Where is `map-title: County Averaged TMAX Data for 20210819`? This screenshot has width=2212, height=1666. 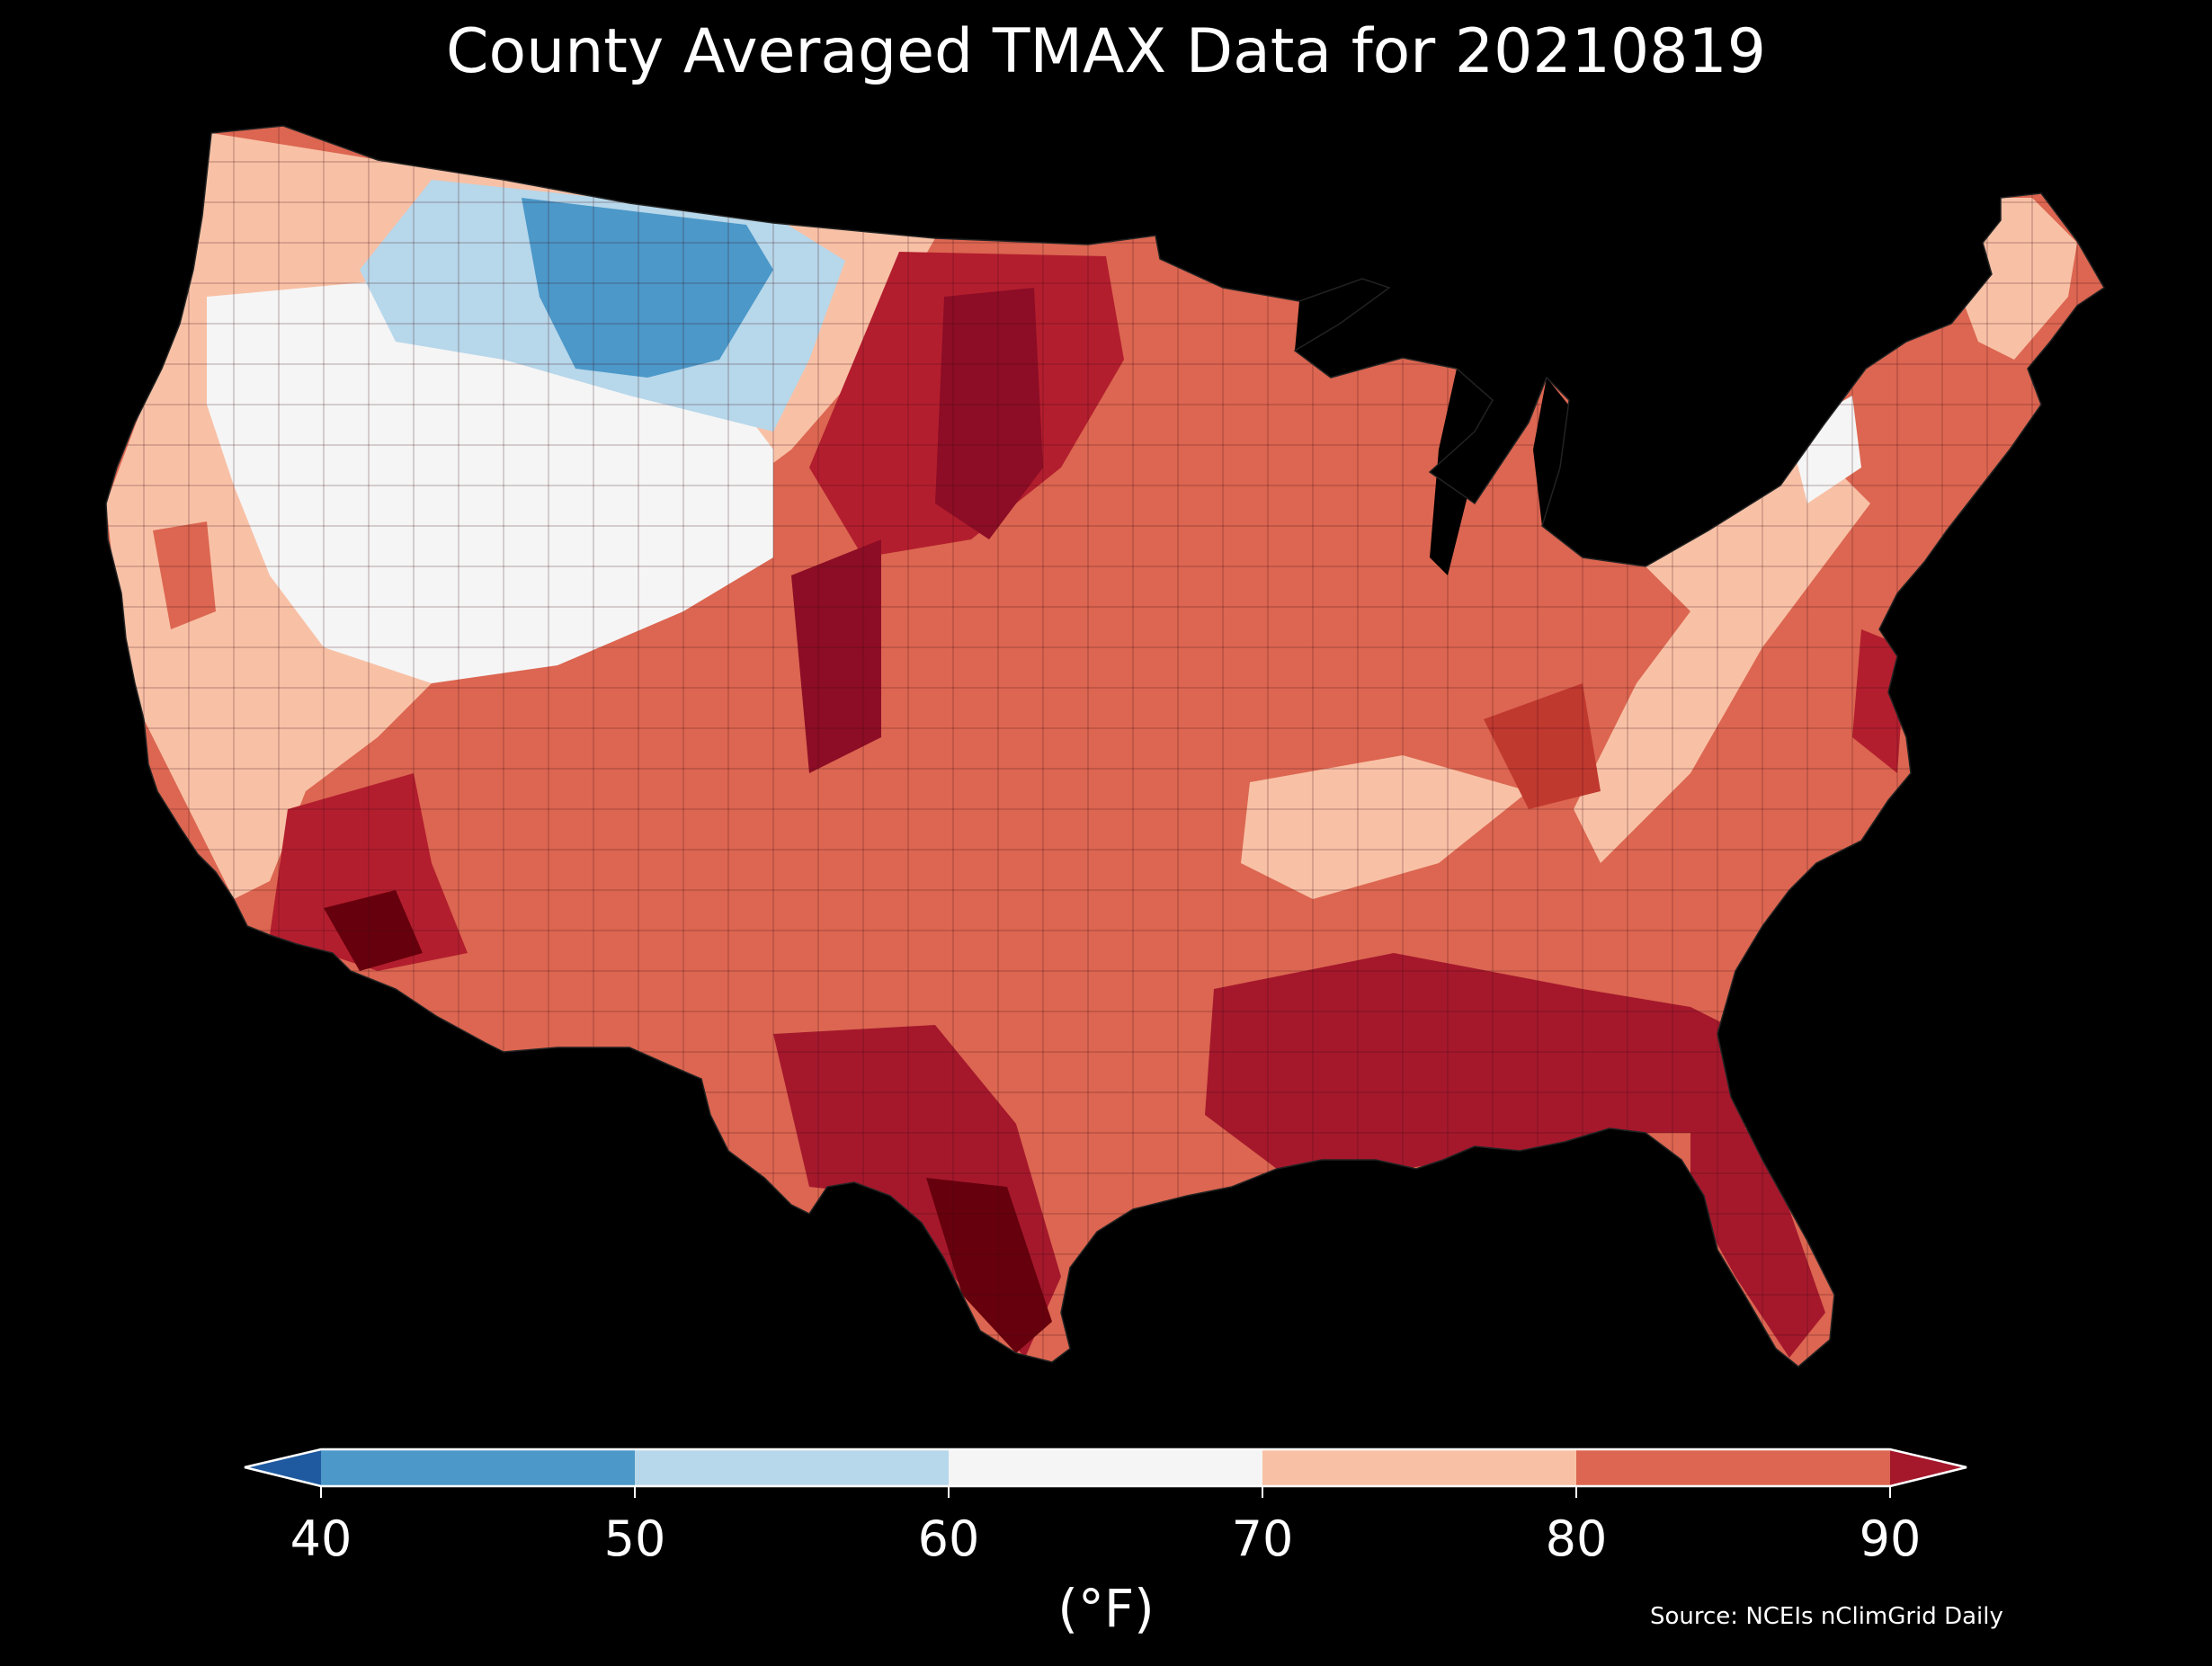 map-title: County Averaged TMAX Data for 20210819 is located at coordinates (1106, 51).